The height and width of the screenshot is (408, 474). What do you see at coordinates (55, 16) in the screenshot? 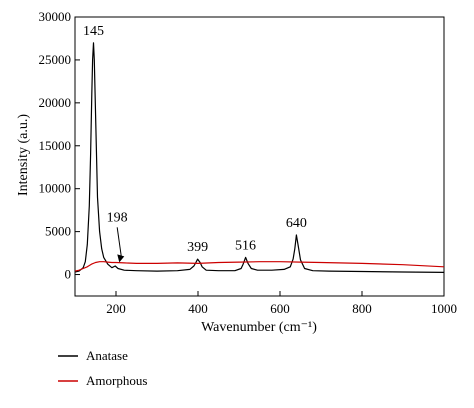
I see `y-tick-label: 30000` at bounding box center [55, 16].